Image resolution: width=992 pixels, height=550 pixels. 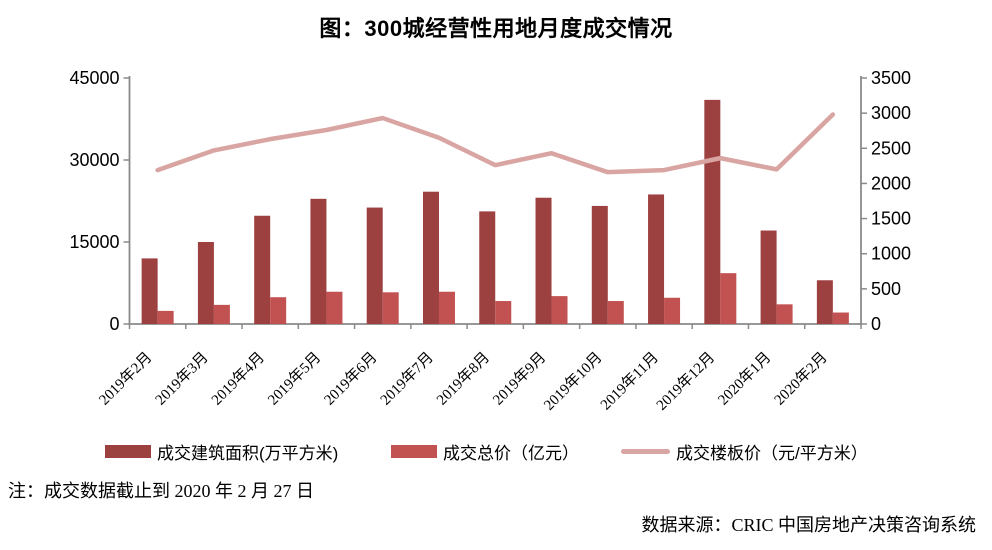 I want to click on y-axis-label-right: 500, so click(x=886, y=289).